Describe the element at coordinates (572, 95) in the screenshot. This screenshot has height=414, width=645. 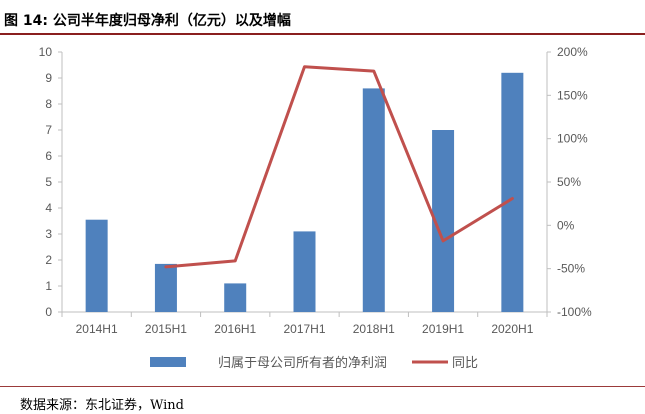
I see `right-tick-label: 150%` at that location.